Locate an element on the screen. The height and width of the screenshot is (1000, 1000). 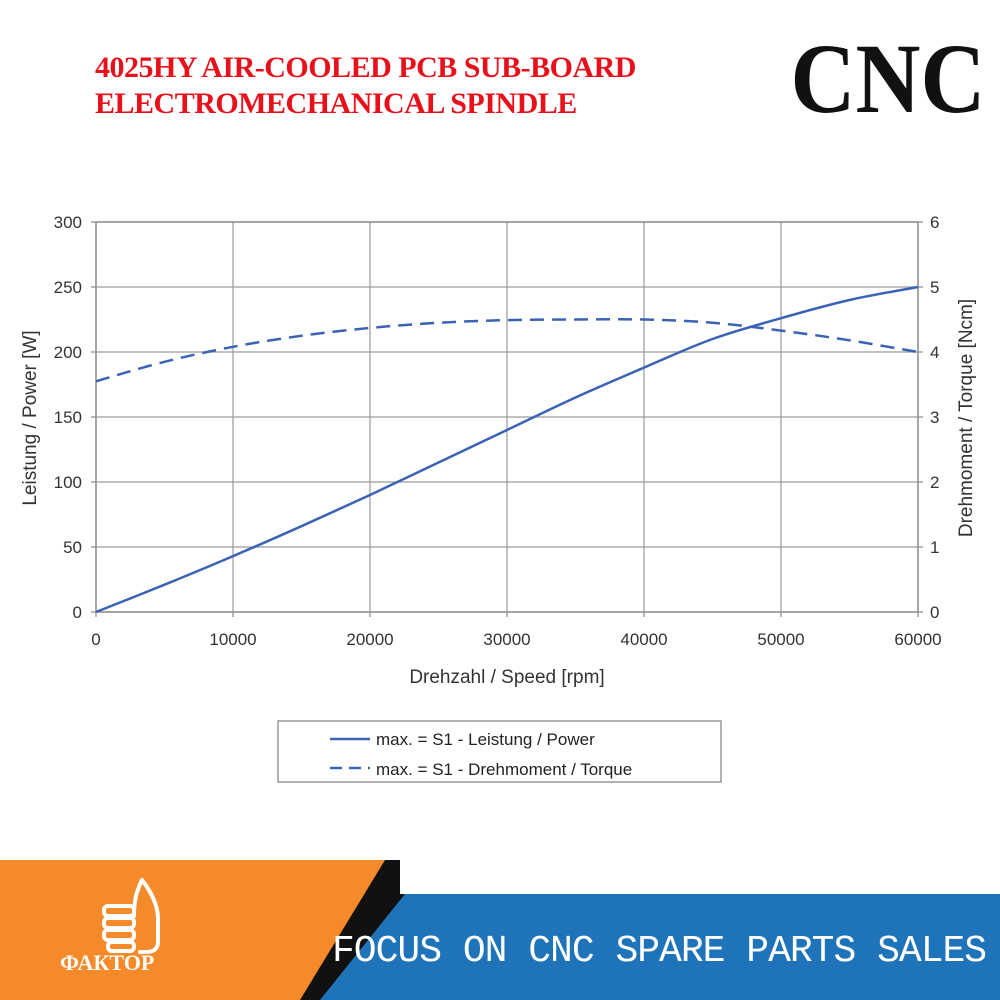
legend-box is located at coordinates (499, 751).